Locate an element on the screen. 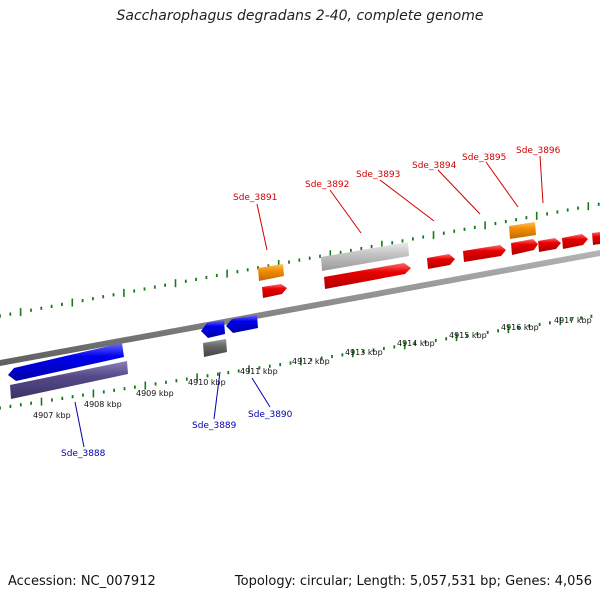 This screenshot has width=600, height=600. scale-label: 4912 kbp is located at coordinates (311, 361).